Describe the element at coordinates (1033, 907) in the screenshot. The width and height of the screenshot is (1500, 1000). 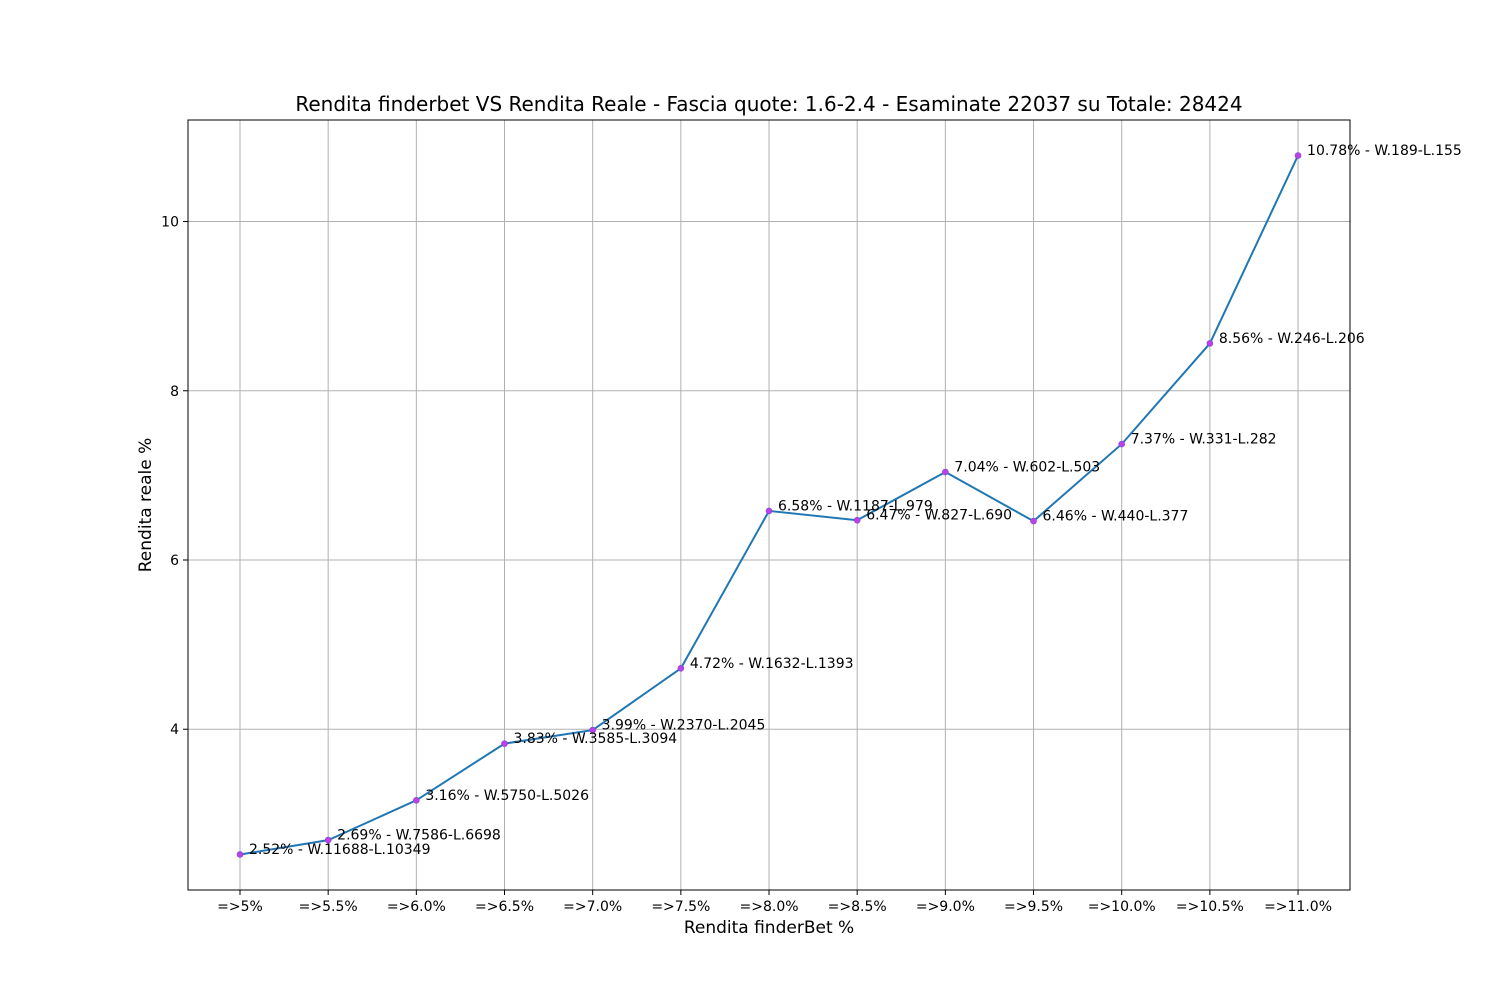
I see `x-tick-label: =>9.5%` at that location.